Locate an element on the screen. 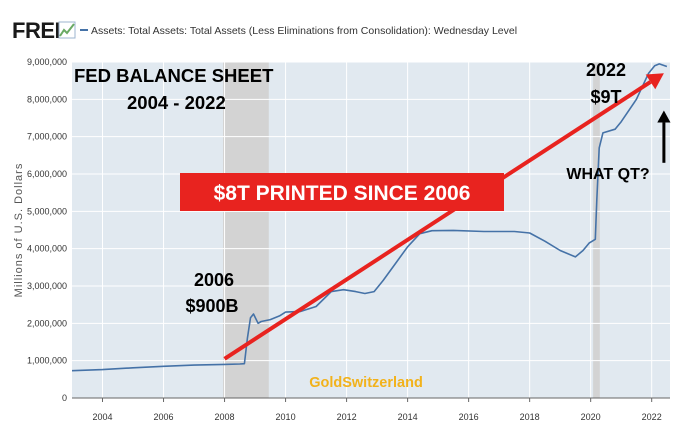 This screenshot has height=444, width=682. x-tick-label: 2004 is located at coordinates (102, 417).